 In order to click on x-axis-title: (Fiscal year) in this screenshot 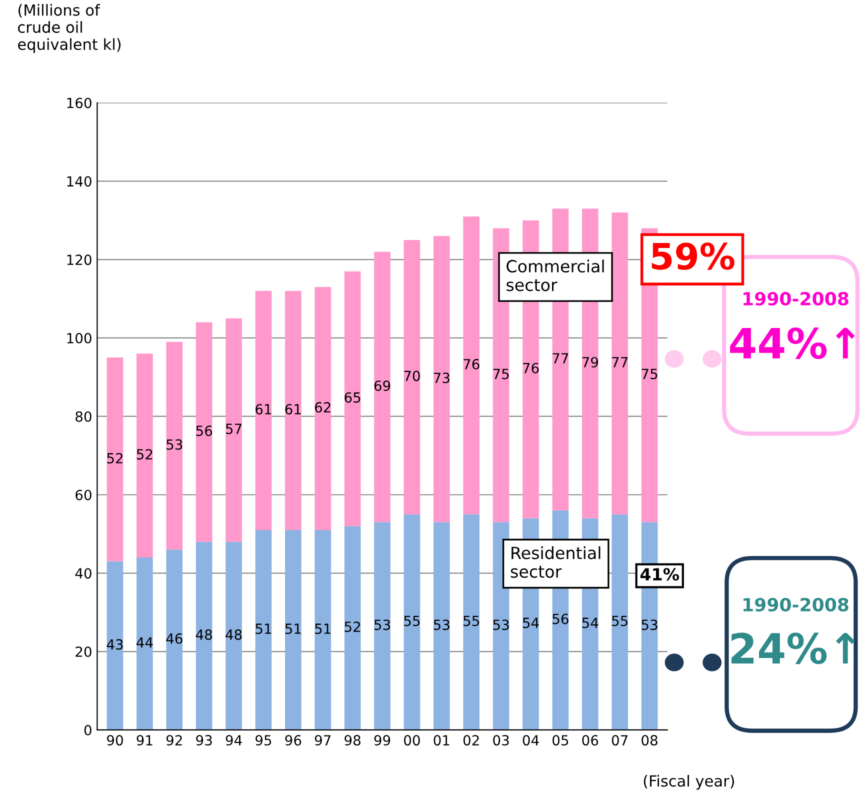, I will do `click(689, 782)`.